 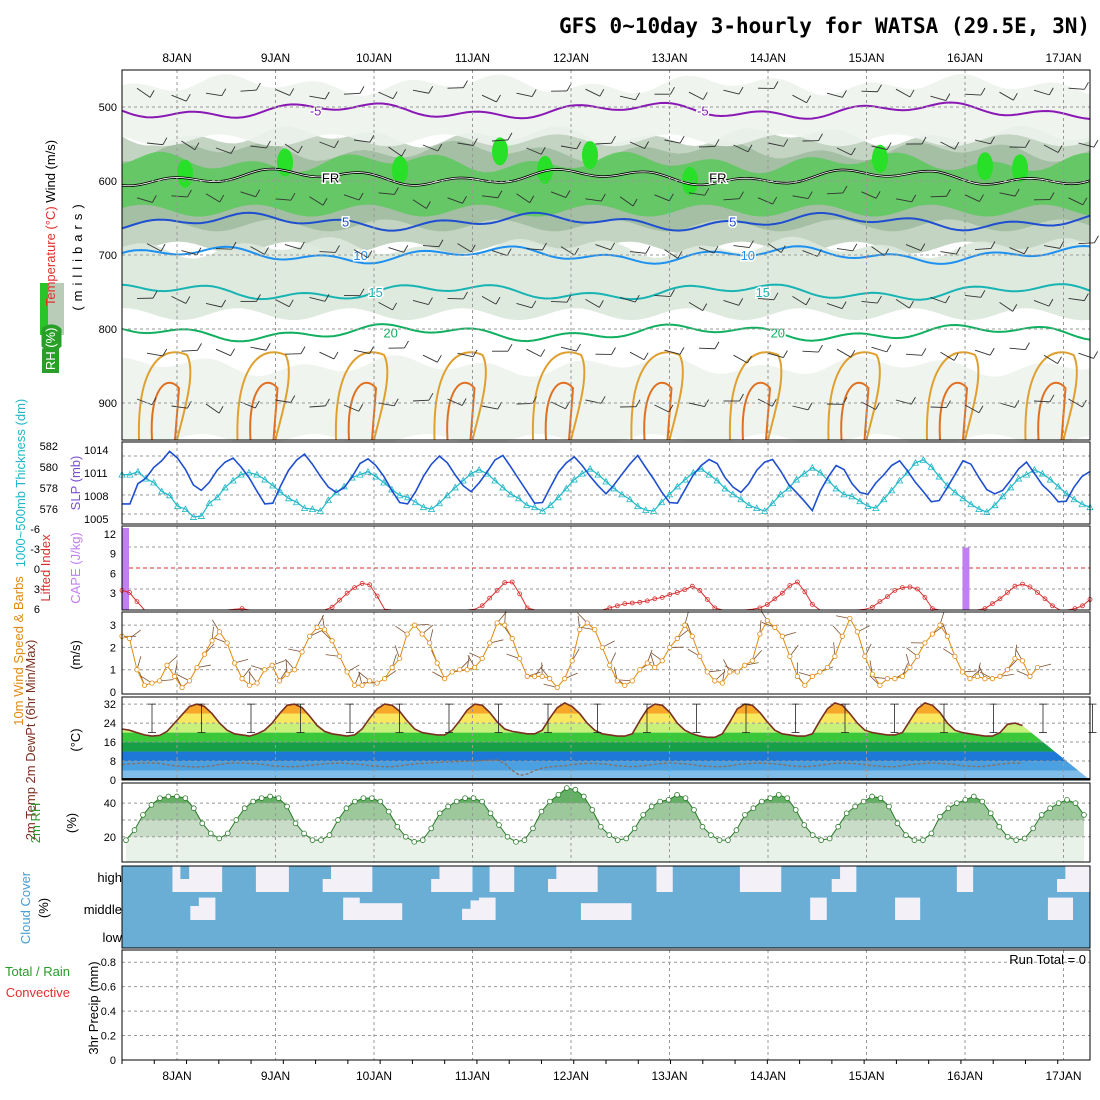 I want to click on isotherm-label: FR, so click(x=330, y=177).